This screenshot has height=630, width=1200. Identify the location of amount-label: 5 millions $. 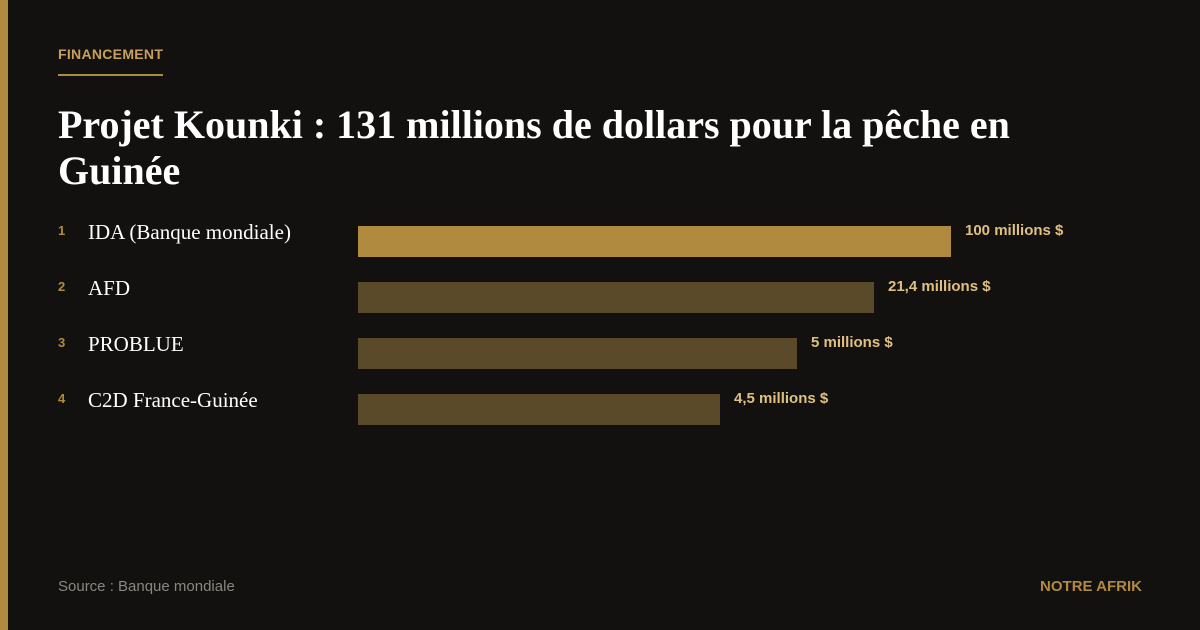
(852, 342).